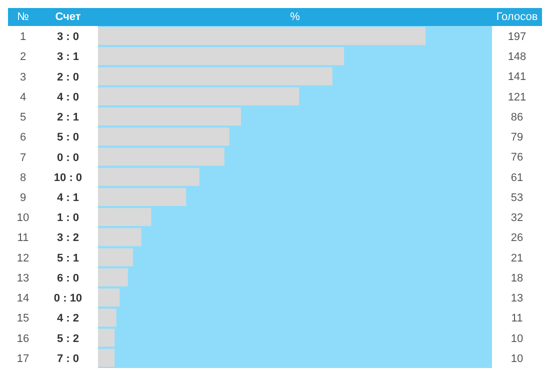 The image size is (550, 370). I want to click on data-label: 21, so click(517, 258).